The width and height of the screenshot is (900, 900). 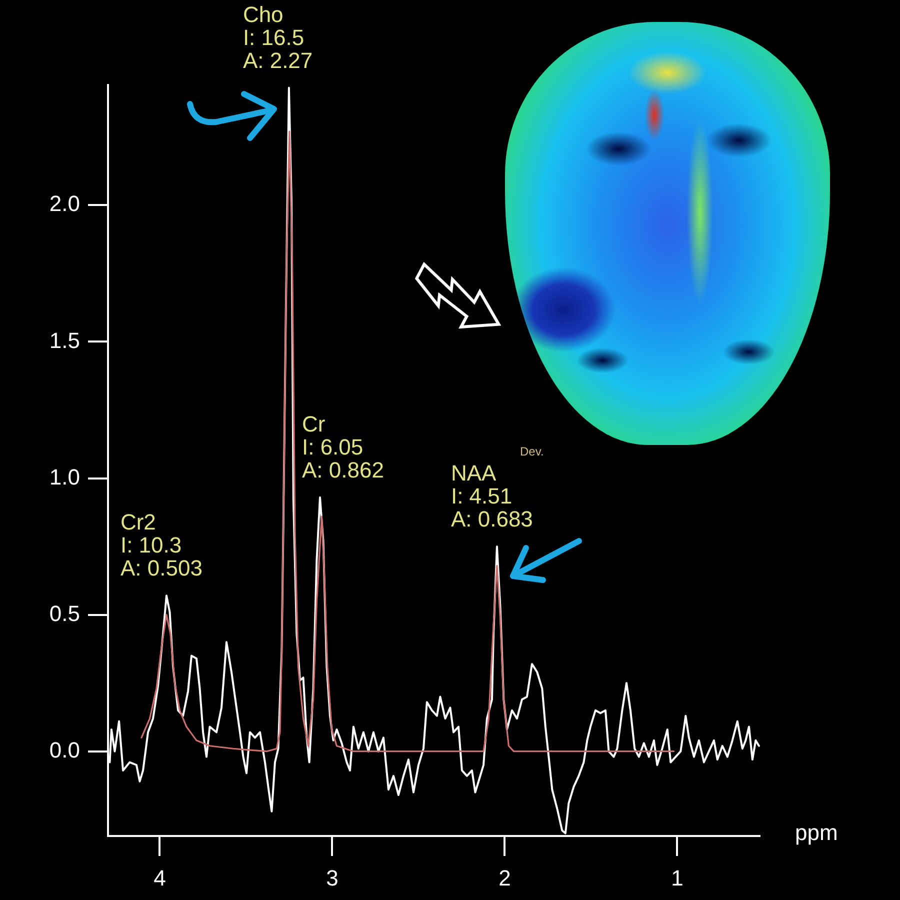 What do you see at coordinates (64, 477) in the screenshot?
I see `y-tick-label: 1.0` at bounding box center [64, 477].